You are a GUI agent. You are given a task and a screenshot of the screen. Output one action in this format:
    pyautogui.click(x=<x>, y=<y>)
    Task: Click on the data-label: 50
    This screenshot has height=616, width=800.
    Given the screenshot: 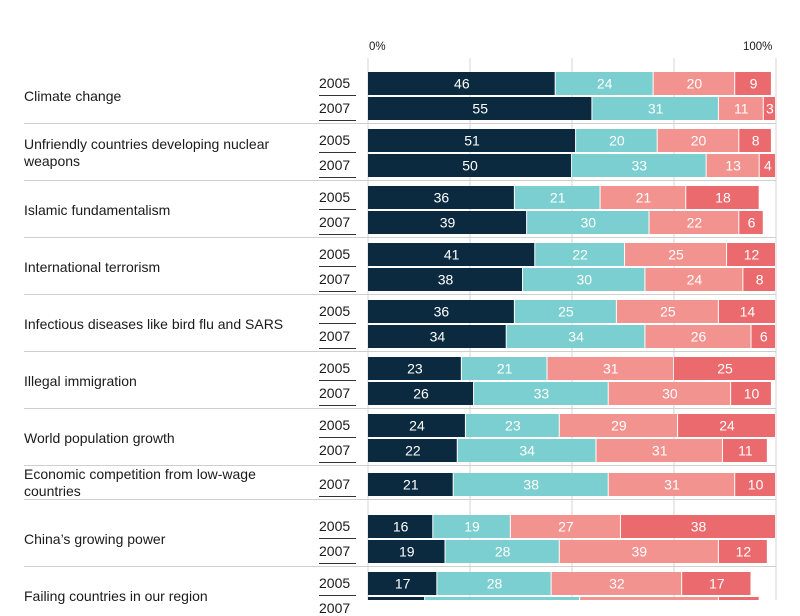 What is the action you would take?
    pyautogui.click(x=470, y=166)
    